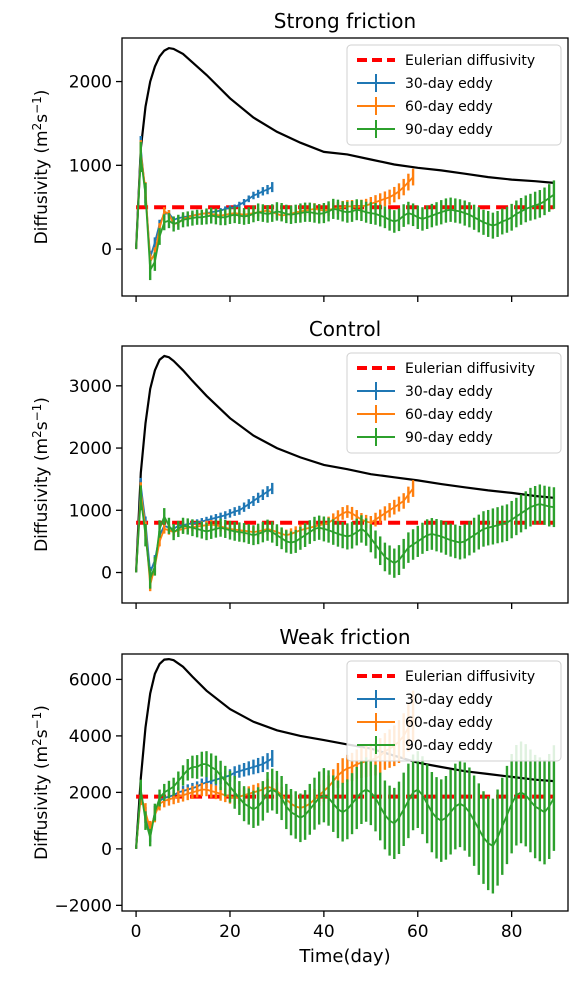  I want to click on x-tick-label: 20, so click(230, 932).